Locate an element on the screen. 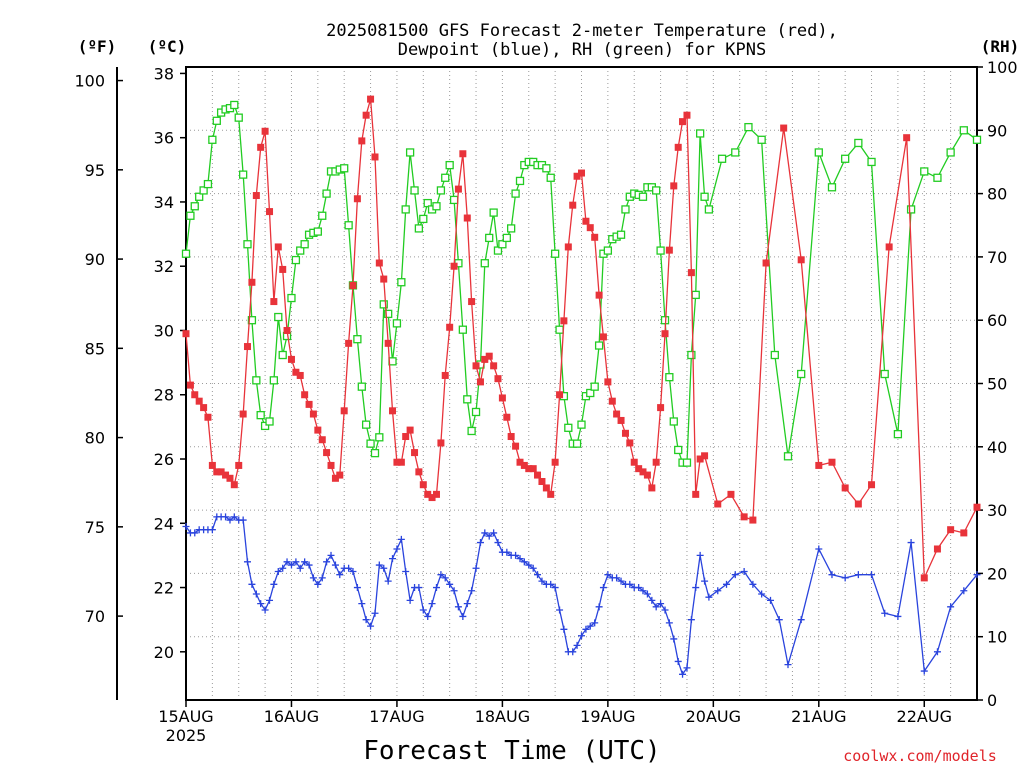 The width and height of the screenshot is (1024, 768). x-tick-label: 18AUG is located at coordinates (502, 716).